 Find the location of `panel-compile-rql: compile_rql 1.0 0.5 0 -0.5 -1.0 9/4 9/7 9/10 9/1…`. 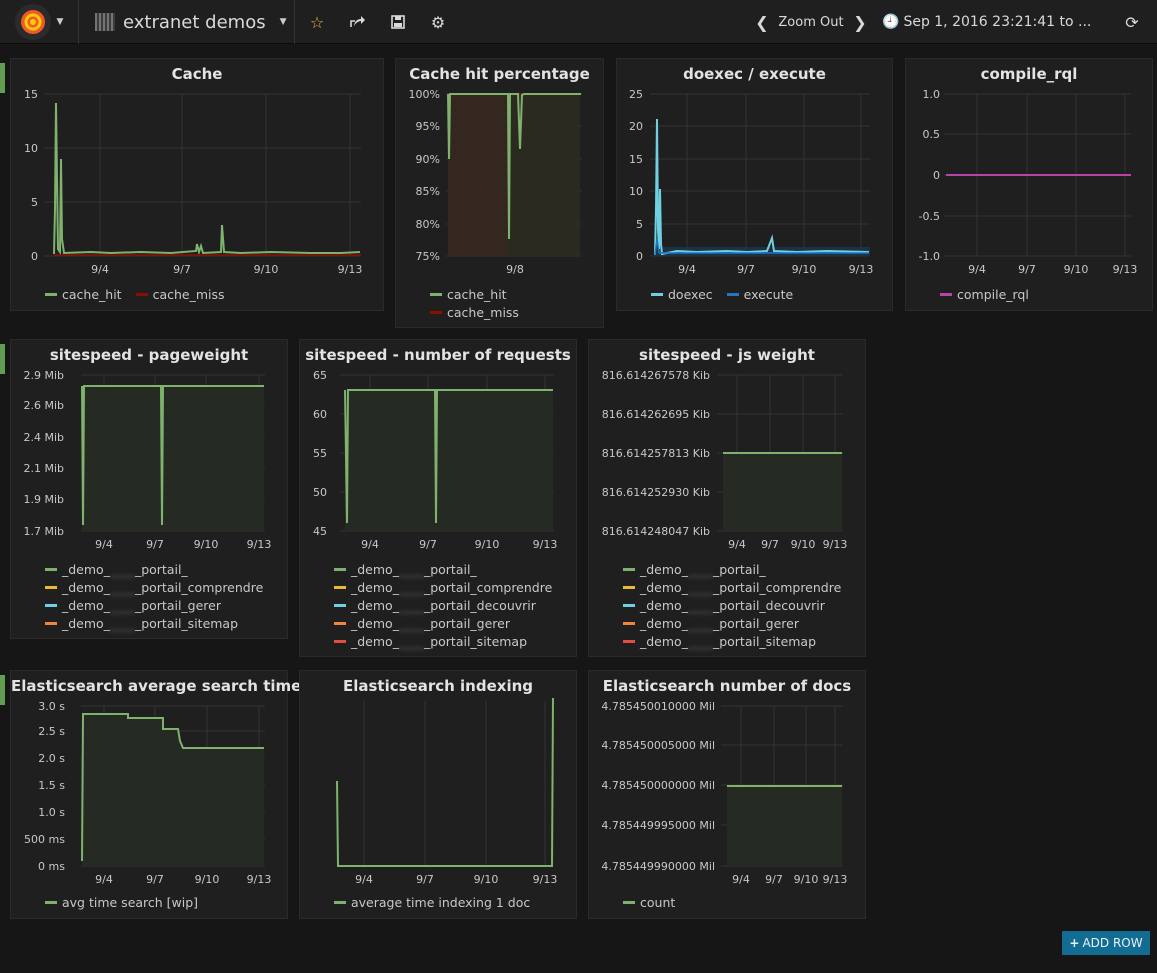

panel-compile-rql: compile_rql 1.0 0.5 0 -0.5 -1.0 9/4 9/7 9/10 9/1… is located at coordinates (1029, 184).